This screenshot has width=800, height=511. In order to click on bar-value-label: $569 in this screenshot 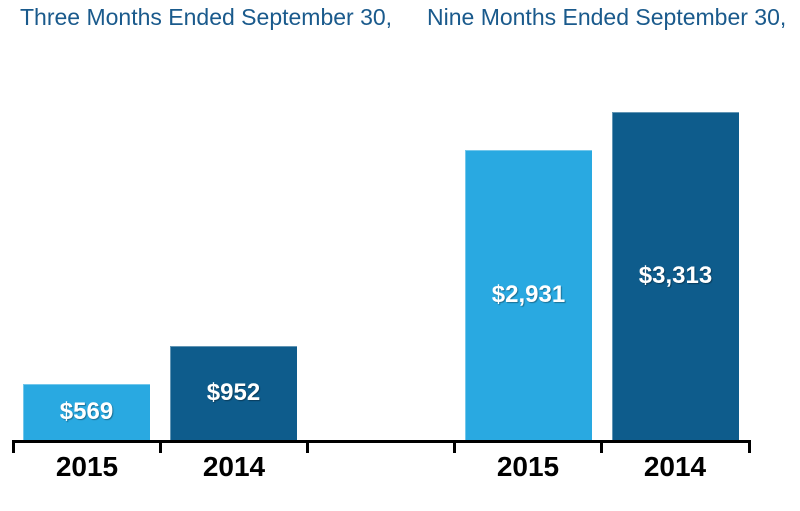, I will do `click(86, 411)`.